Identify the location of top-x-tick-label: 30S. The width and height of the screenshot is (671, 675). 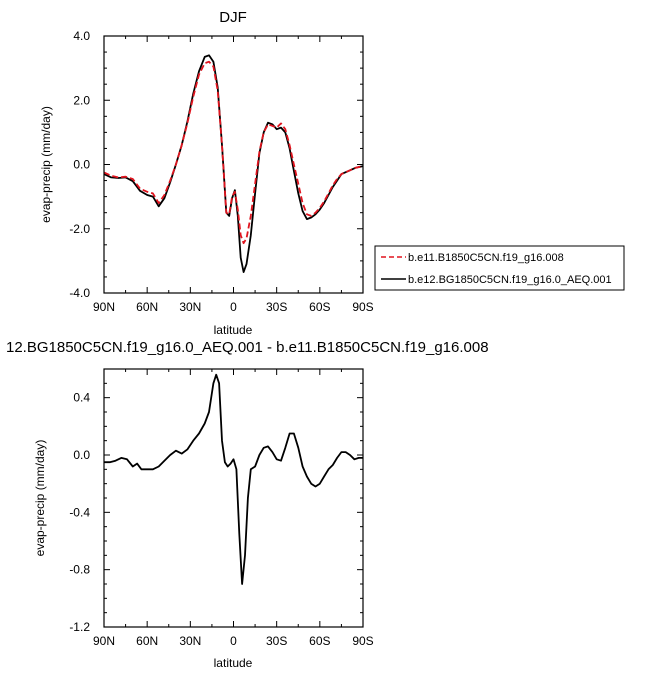
(276, 307).